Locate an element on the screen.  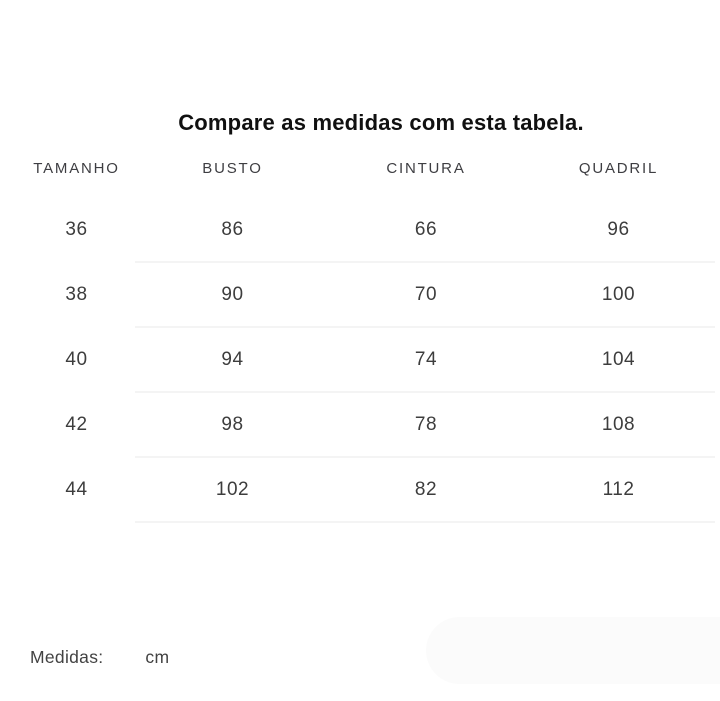
cell-quadril: 96 is located at coordinates (618, 230).